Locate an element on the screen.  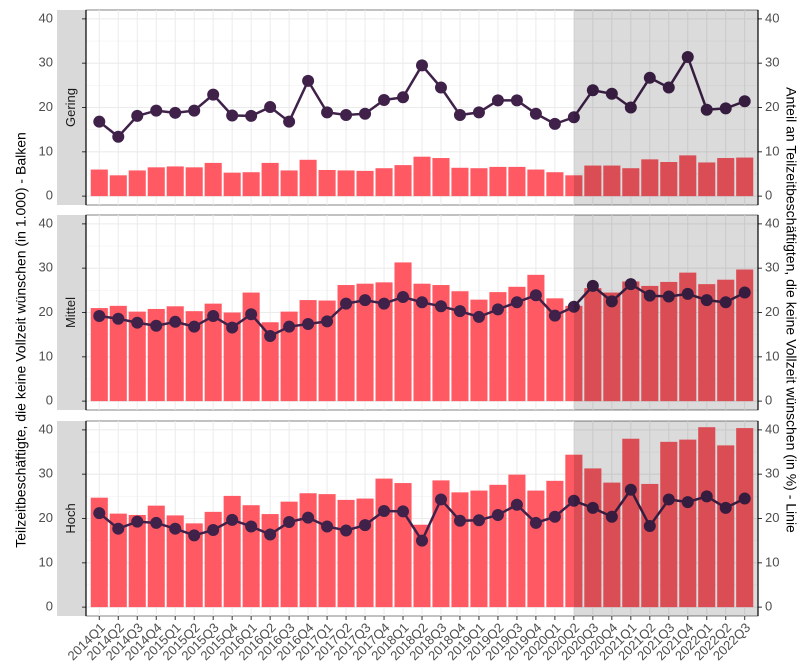
y2-tick-label: 10 is located at coordinates (772, 561).